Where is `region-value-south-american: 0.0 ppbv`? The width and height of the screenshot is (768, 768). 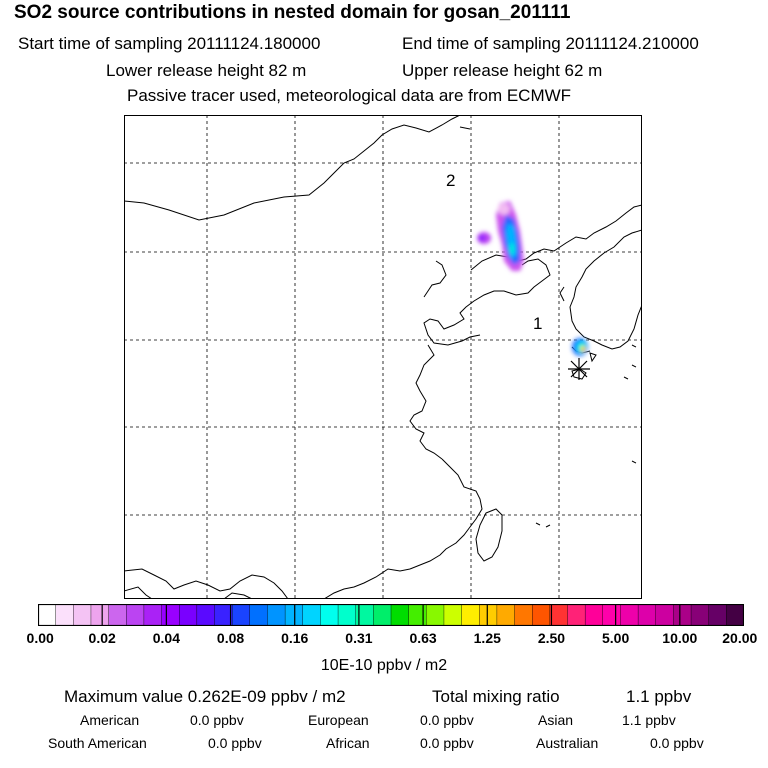
region-value-south-american: 0.0 ppbv is located at coordinates (235, 743).